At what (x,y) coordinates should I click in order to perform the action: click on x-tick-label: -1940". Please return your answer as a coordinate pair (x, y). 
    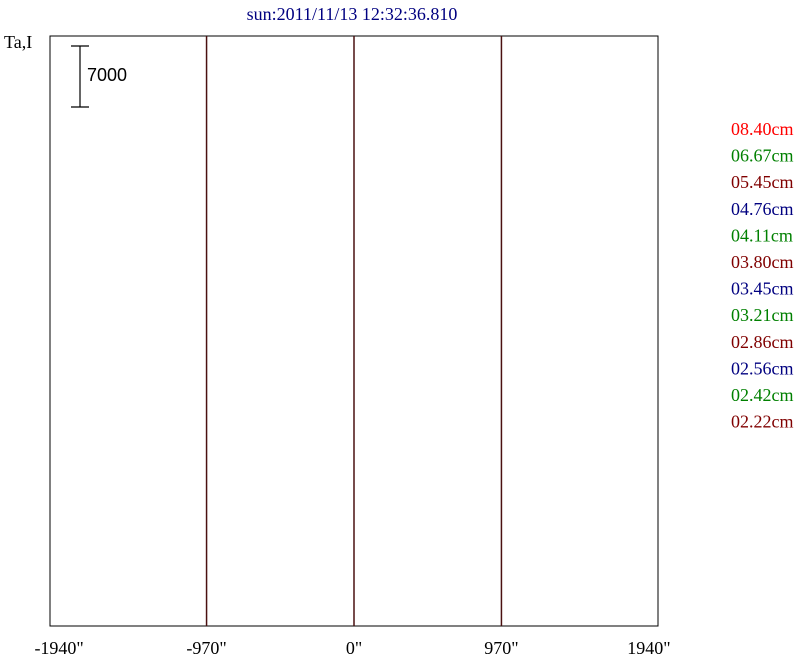
    Looking at the image, I should click on (58, 648).